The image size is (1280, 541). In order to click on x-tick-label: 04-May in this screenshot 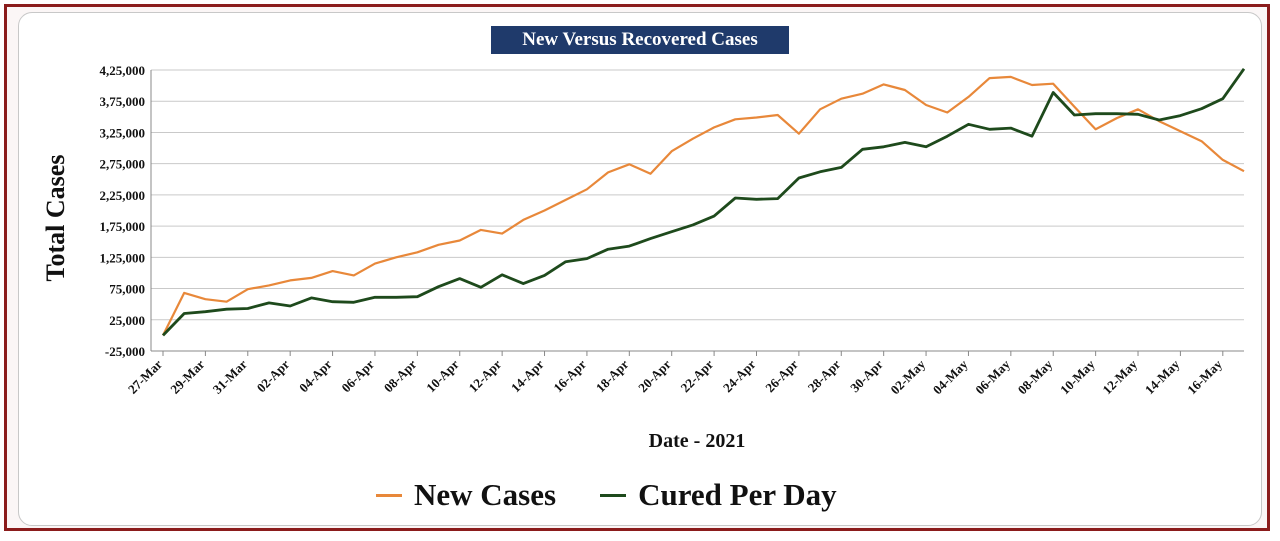, I will do `click(950, 376)`.